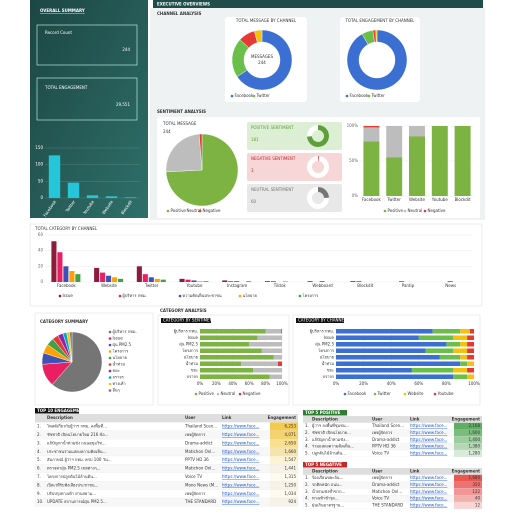 Image resolution: width=512 pixels, height=512 pixels. What do you see at coordinates (191, 356) in the screenshot?
I see `y-tick-label: นโยบาย` at bounding box center [191, 356].